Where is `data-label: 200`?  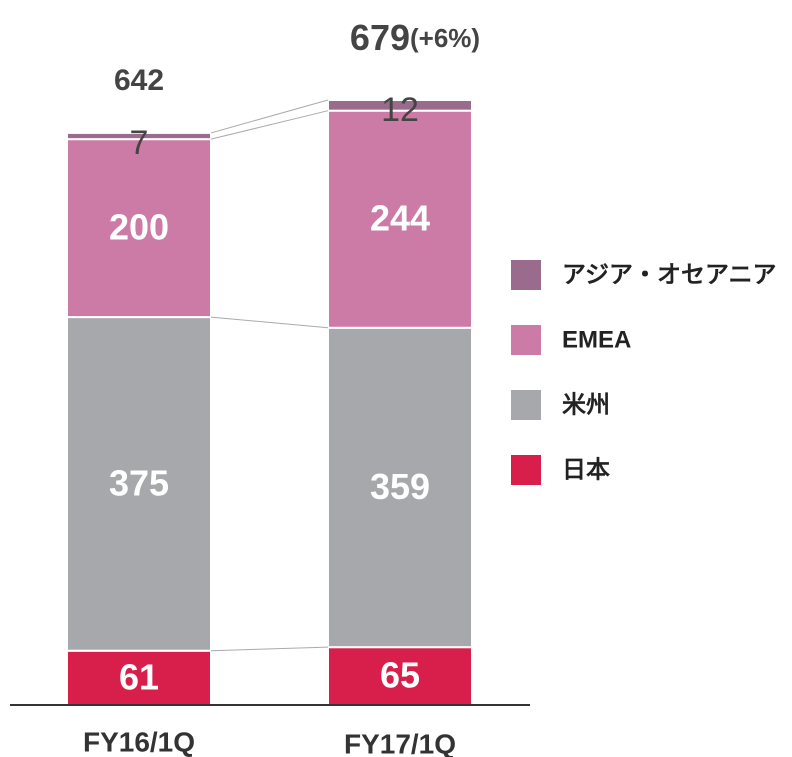 data-label: 200 is located at coordinates (139, 227).